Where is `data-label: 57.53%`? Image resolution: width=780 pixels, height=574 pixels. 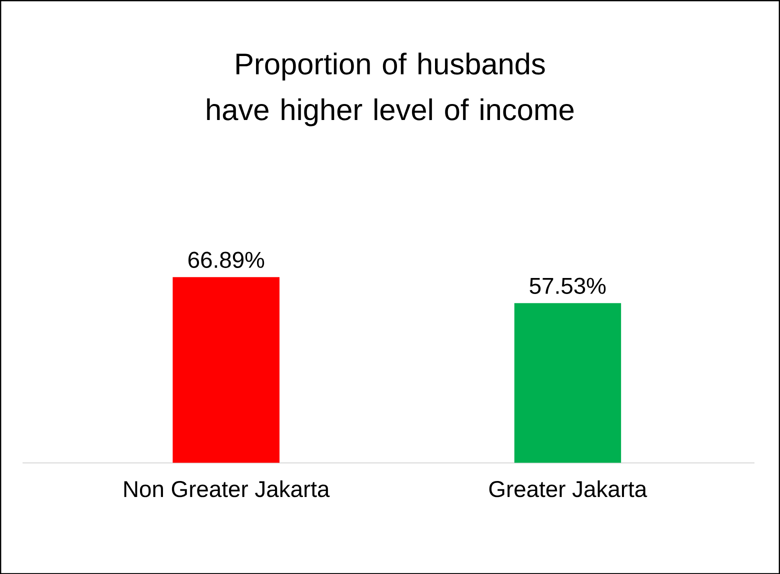 data-label: 57.53% is located at coordinates (568, 286).